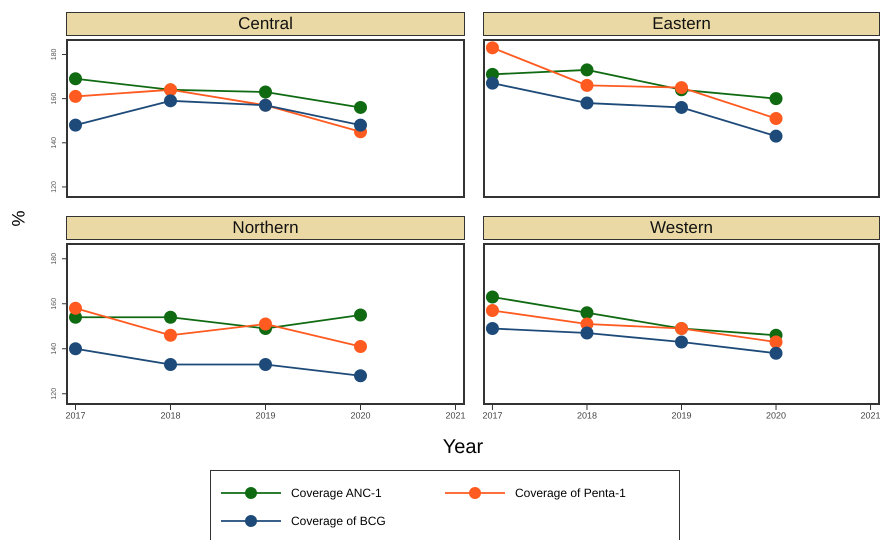 Image resolution: width=886 pixels, height=540 pixels. I want to click on x-axis-title: Year, so click(463, 447).